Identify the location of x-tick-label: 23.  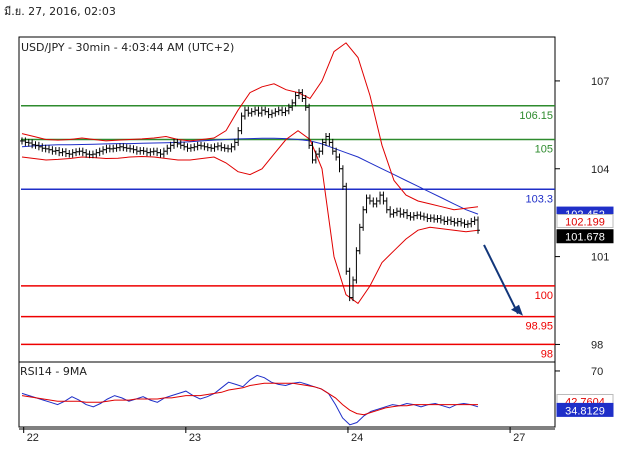
(195, 438).